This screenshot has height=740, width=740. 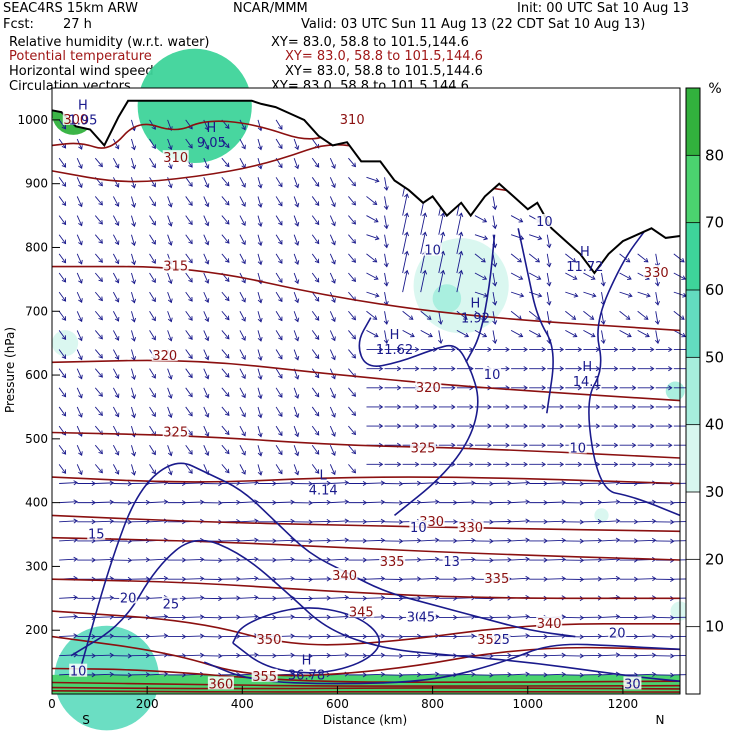 What do you see at coordinates (418, 417) in the screenshot?
I see `wind-contour` at bounding box center [418, 417].